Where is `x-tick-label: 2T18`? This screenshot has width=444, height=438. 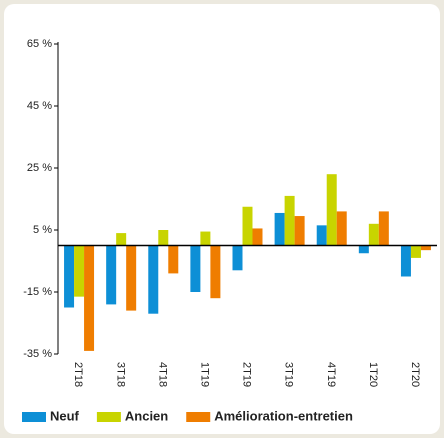 x-tick-label: 2T18 is located at coordinates (78, 374).